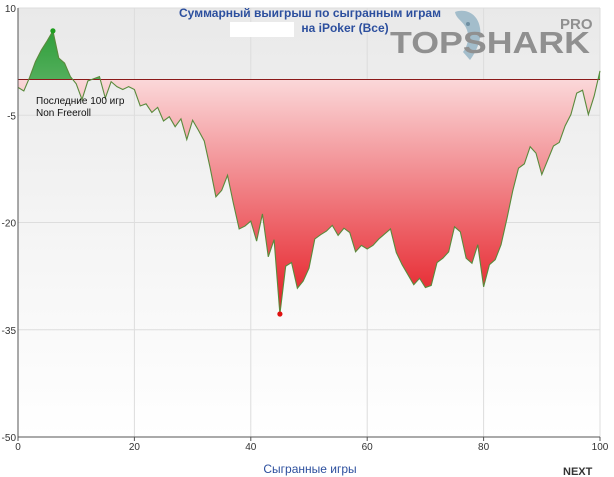  I want to click on marker-max, so click(53, 31).